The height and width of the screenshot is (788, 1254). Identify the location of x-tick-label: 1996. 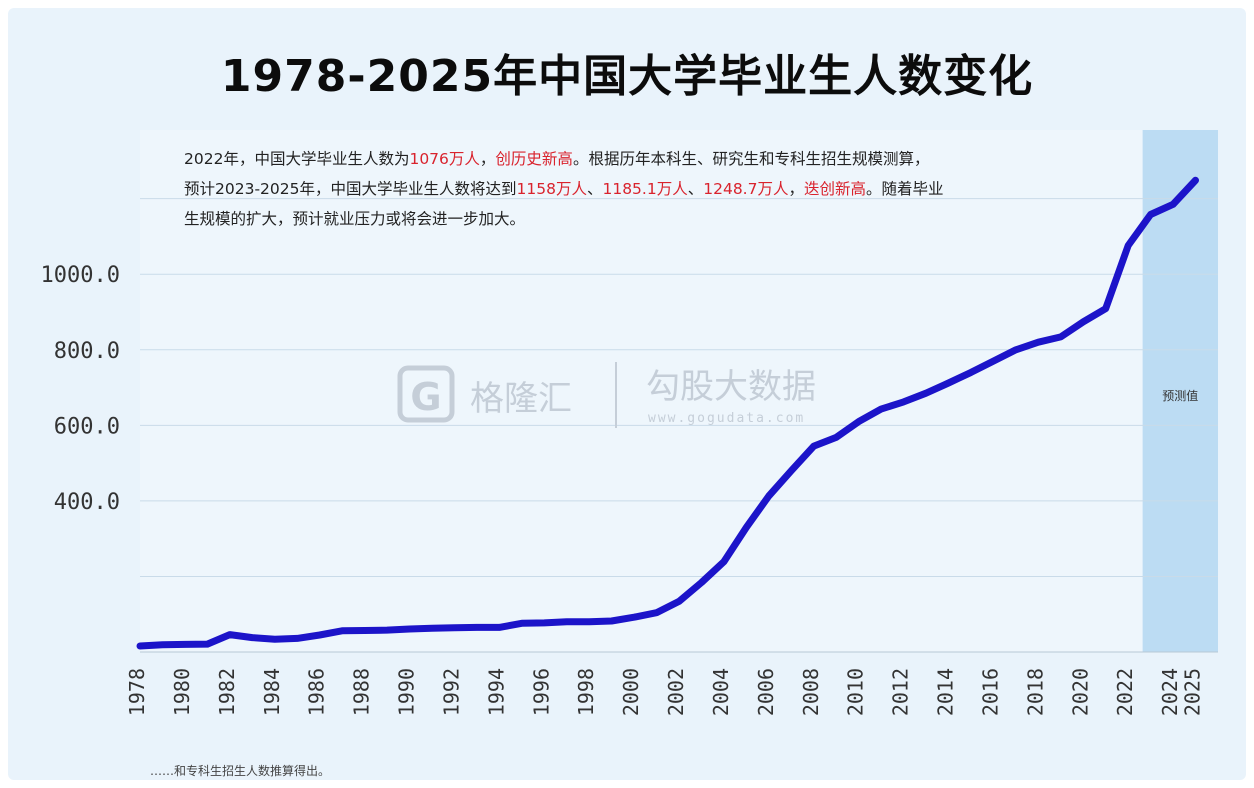
(541, 692).